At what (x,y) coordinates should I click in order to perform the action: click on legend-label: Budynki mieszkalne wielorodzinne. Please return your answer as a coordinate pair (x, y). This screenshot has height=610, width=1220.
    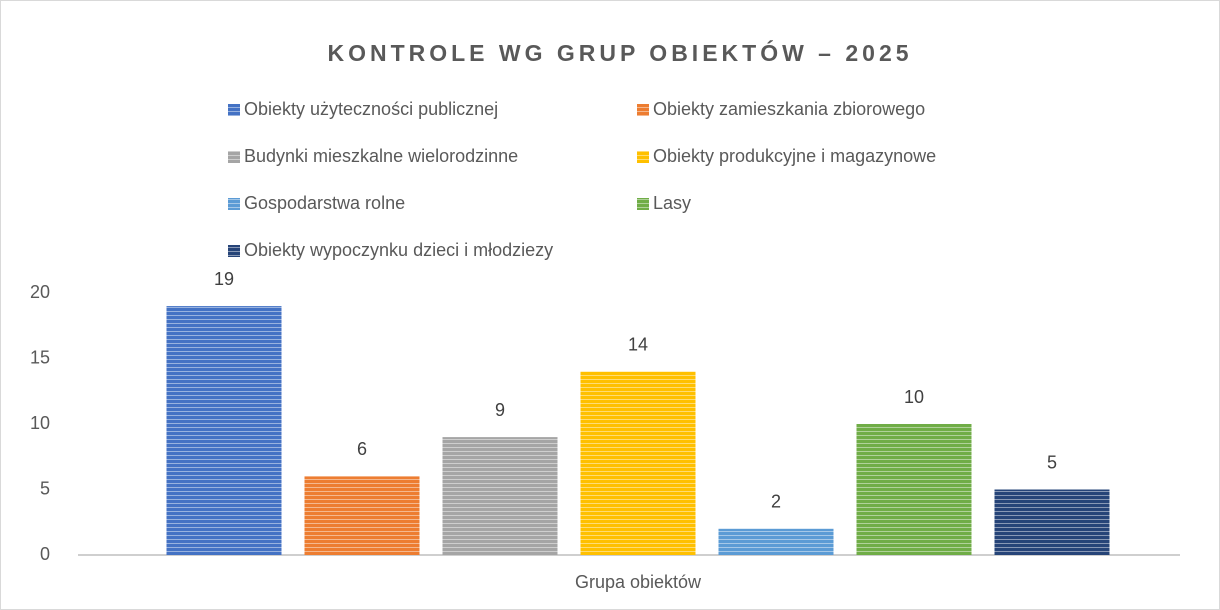
    Looking at the image, I should click on (381, 156).